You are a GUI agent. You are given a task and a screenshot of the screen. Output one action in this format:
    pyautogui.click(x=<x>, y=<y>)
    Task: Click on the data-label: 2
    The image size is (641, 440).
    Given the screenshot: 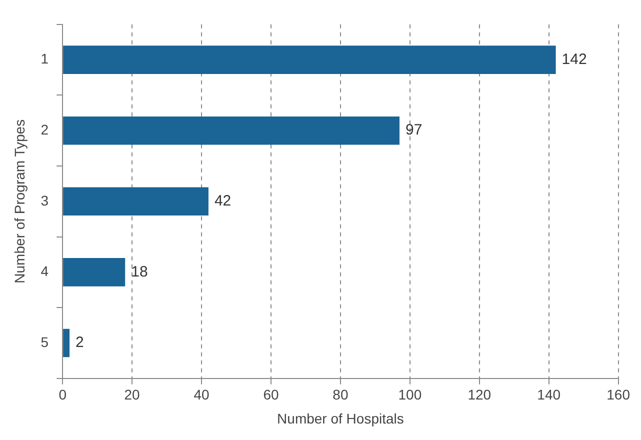 What is the action you would take?
    pyautogui.click(x=80, y=343)
    